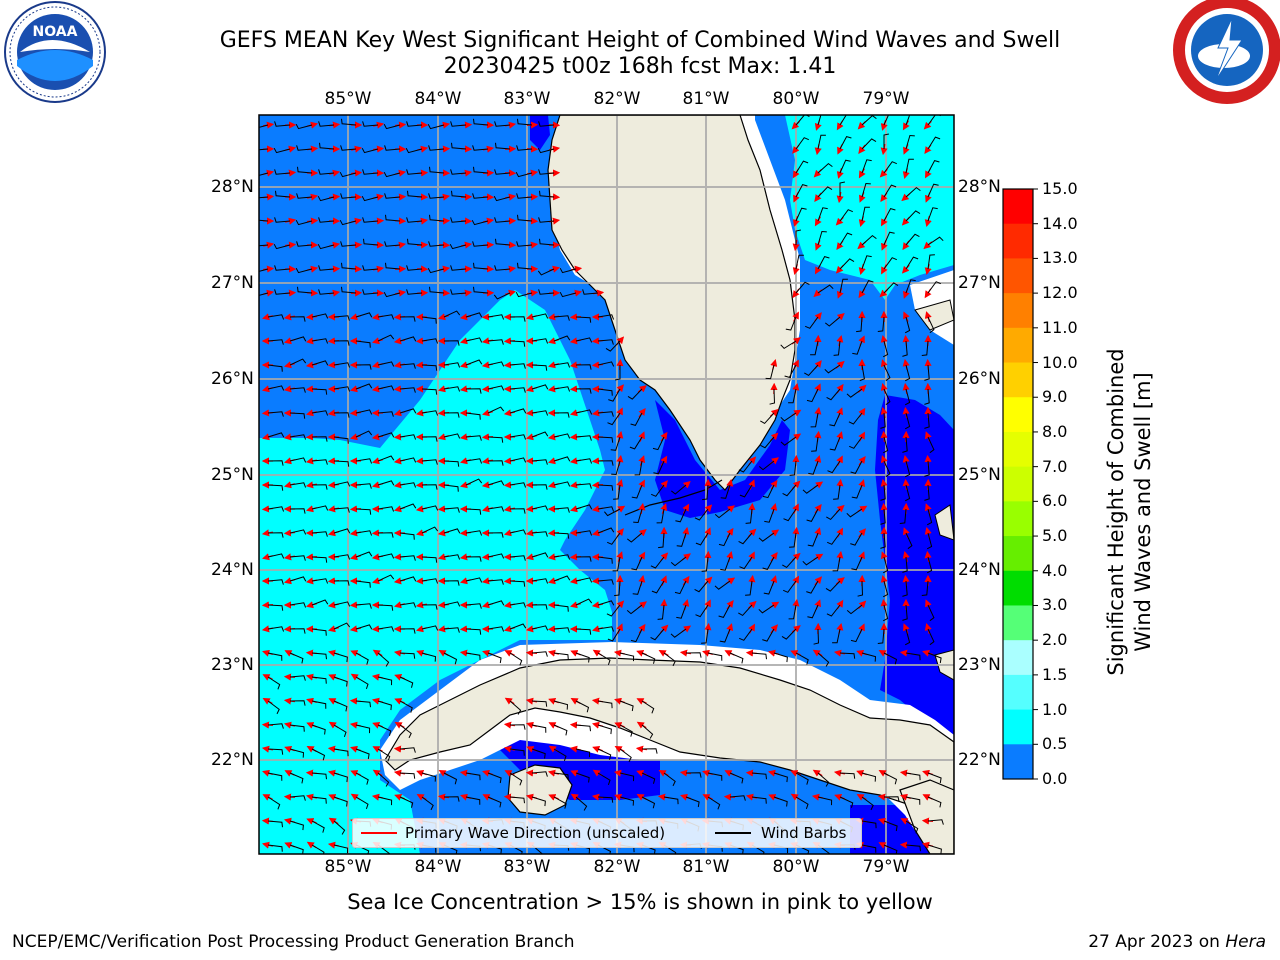 The width and height of the screenshot is (1280, 960). I want to click on footer-date-text: 27 Apr 2023 on, so click(1157, 942).